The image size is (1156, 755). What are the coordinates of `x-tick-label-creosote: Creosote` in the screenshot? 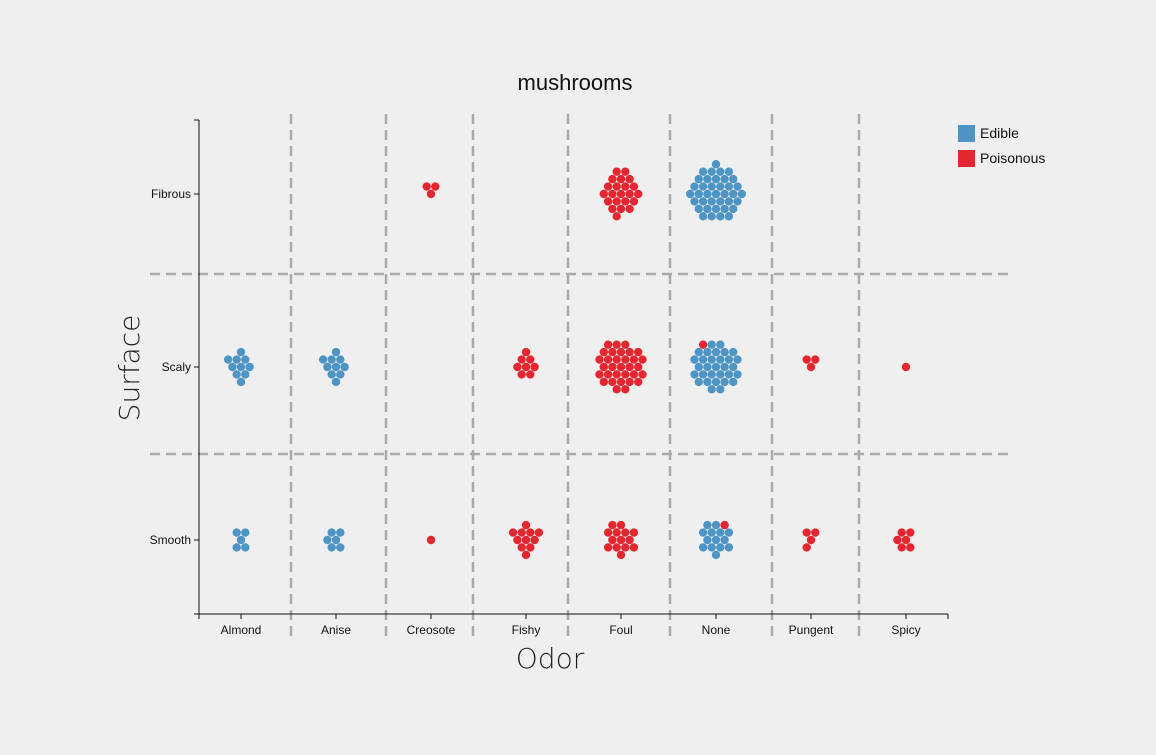 It's located at (431, 630).